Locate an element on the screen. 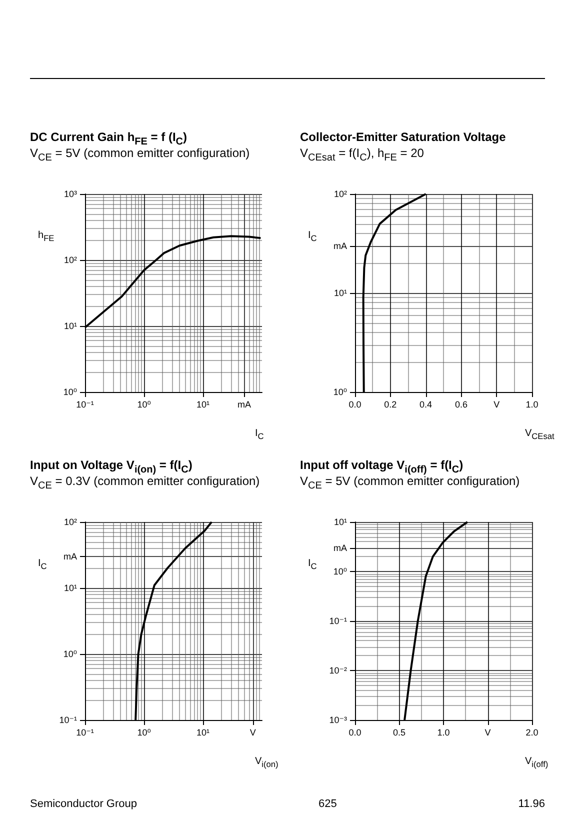  chart-subtitle: V$_{CE}$ = 0.3V (common emitter configuration) is located at coordinates (145, 484).